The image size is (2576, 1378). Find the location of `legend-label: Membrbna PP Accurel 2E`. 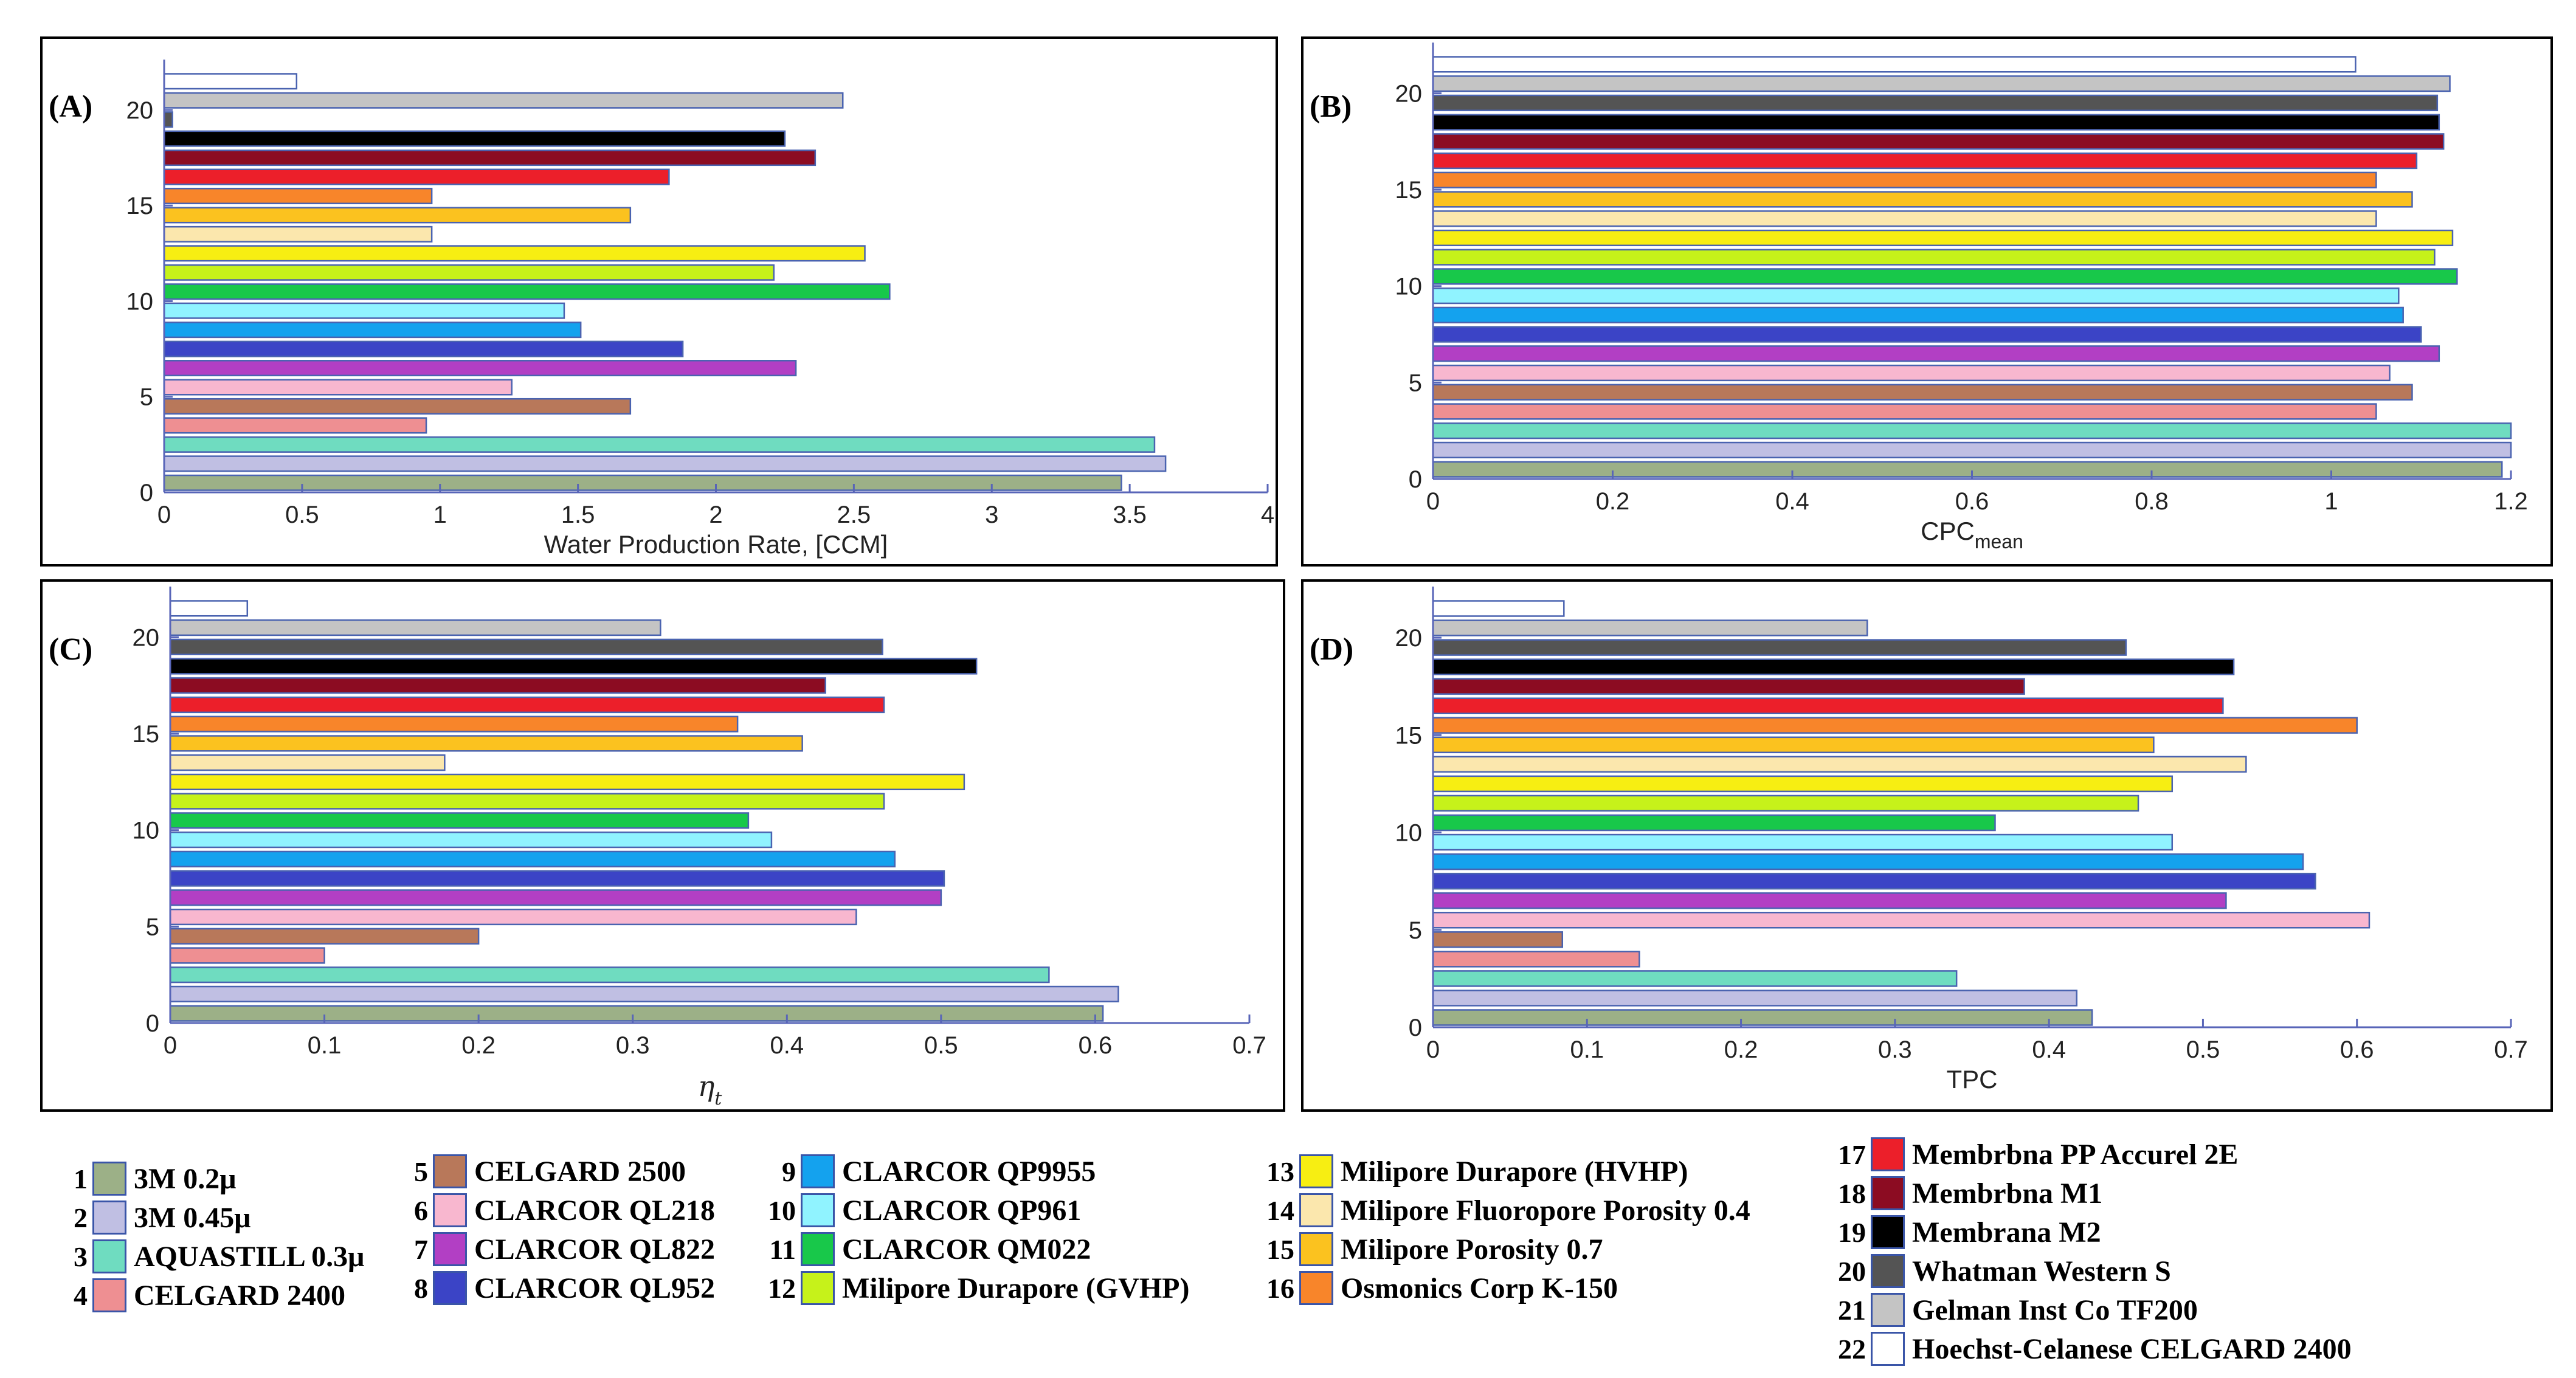

legend-label: Membrbna PP Accurel 2E is located at coordinates (2075, 1155).